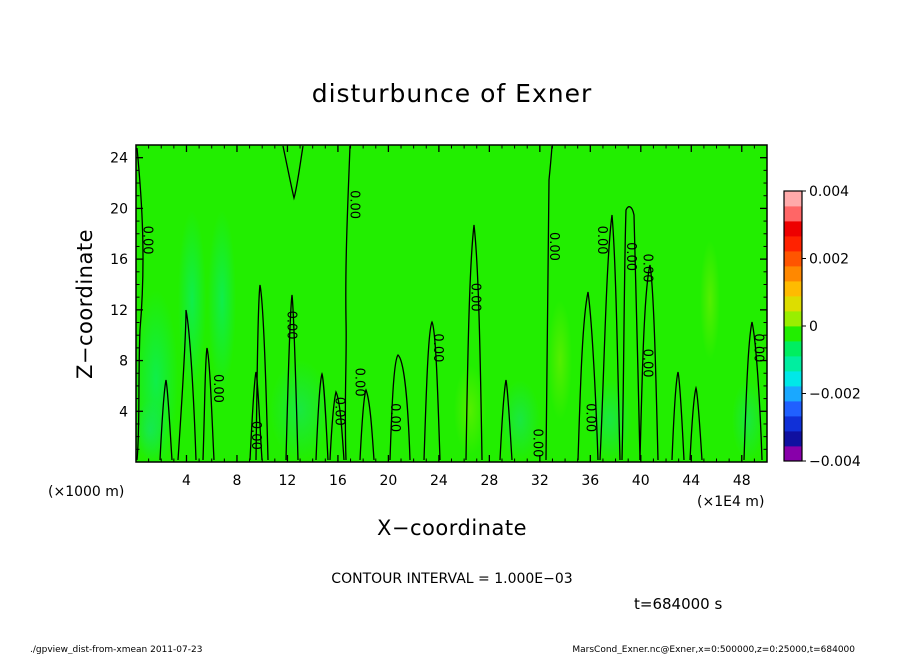 The width and height of the screenshot is (904, 654). What do you see at coordinates (452, 528) in the screenshot?
I see `x-axis-label: X−coordinate` at bounding box center [452, 528].